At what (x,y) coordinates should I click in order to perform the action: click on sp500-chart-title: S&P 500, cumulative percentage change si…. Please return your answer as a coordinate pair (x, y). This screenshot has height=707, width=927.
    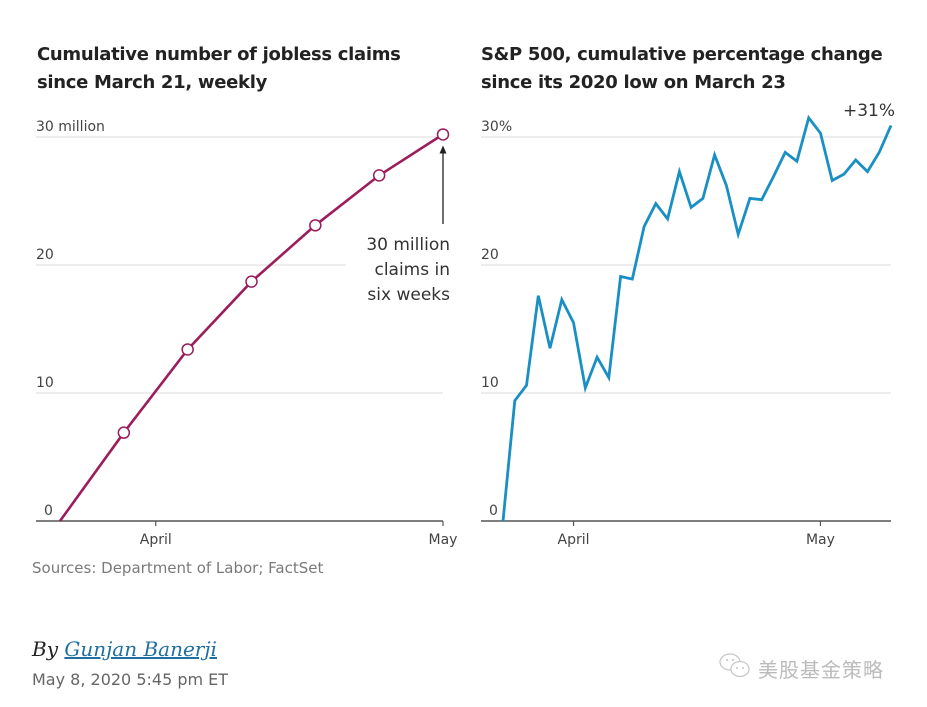
    Looking at the image, I should click on (682, 68).